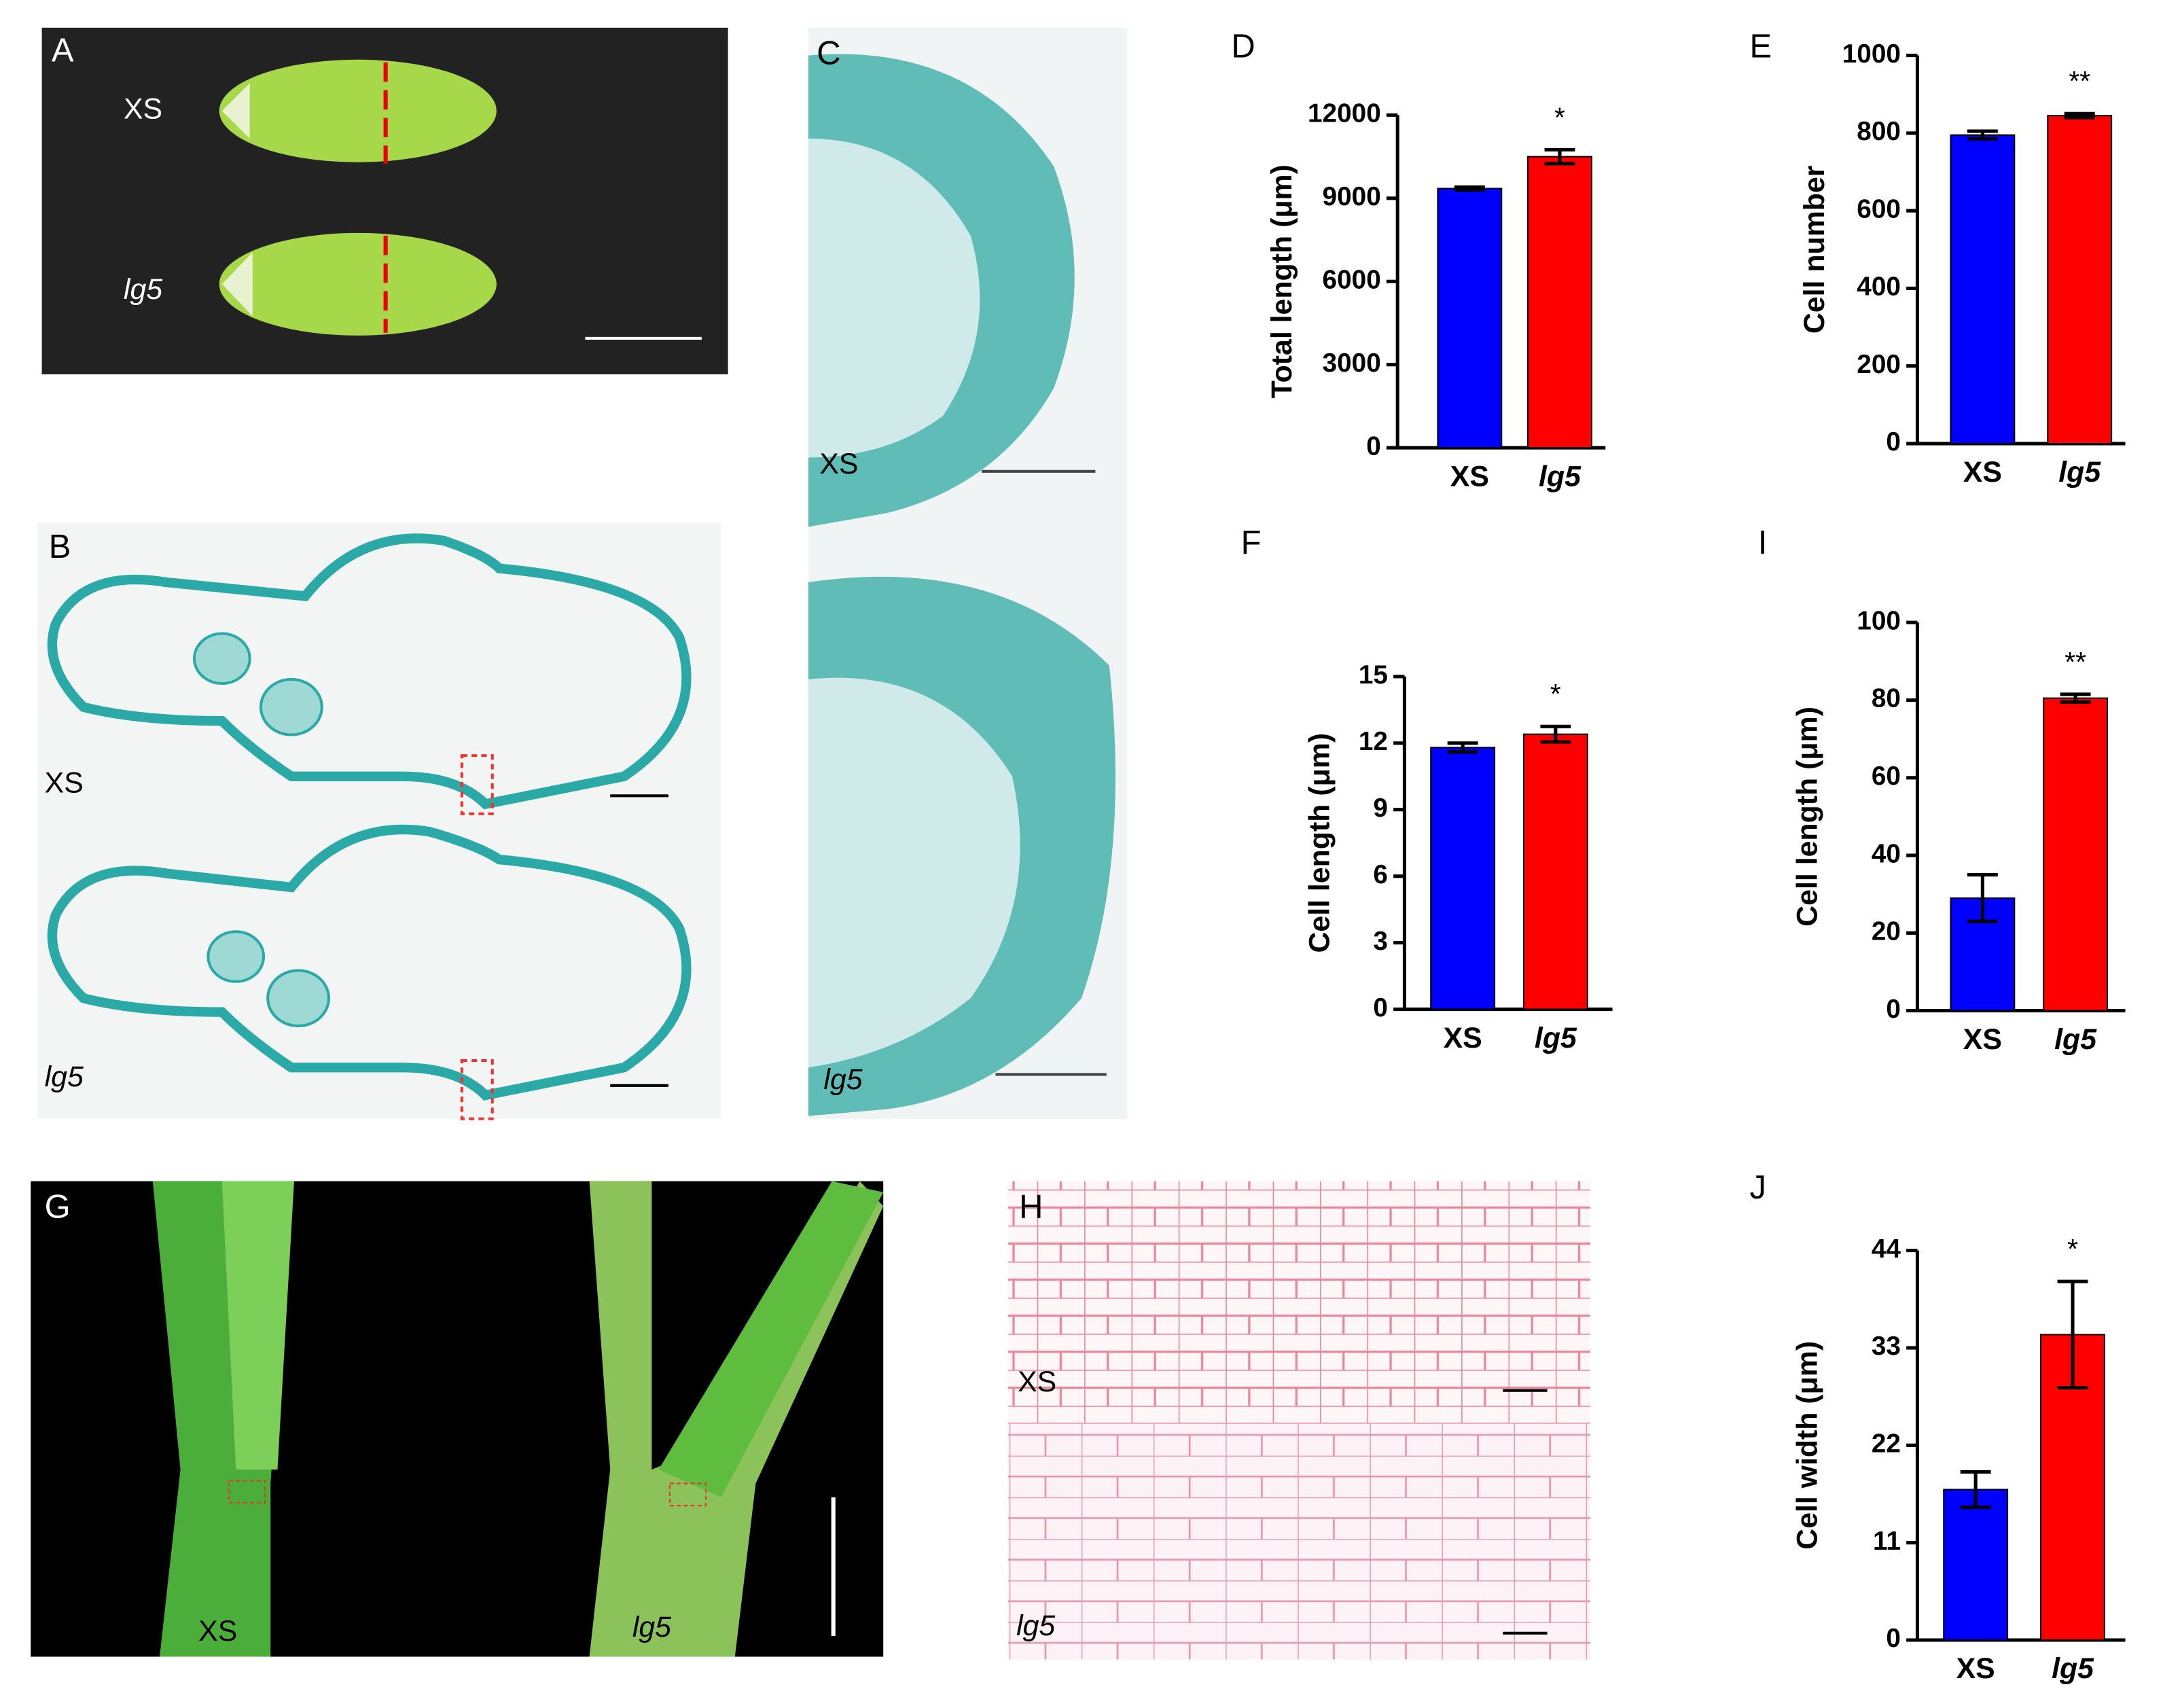 The height and width of the screenshot is (1708, 2163). Describe the element at coordinates (1879, 287) in the screenshot. I see `y-tick-label: 400` at that location.